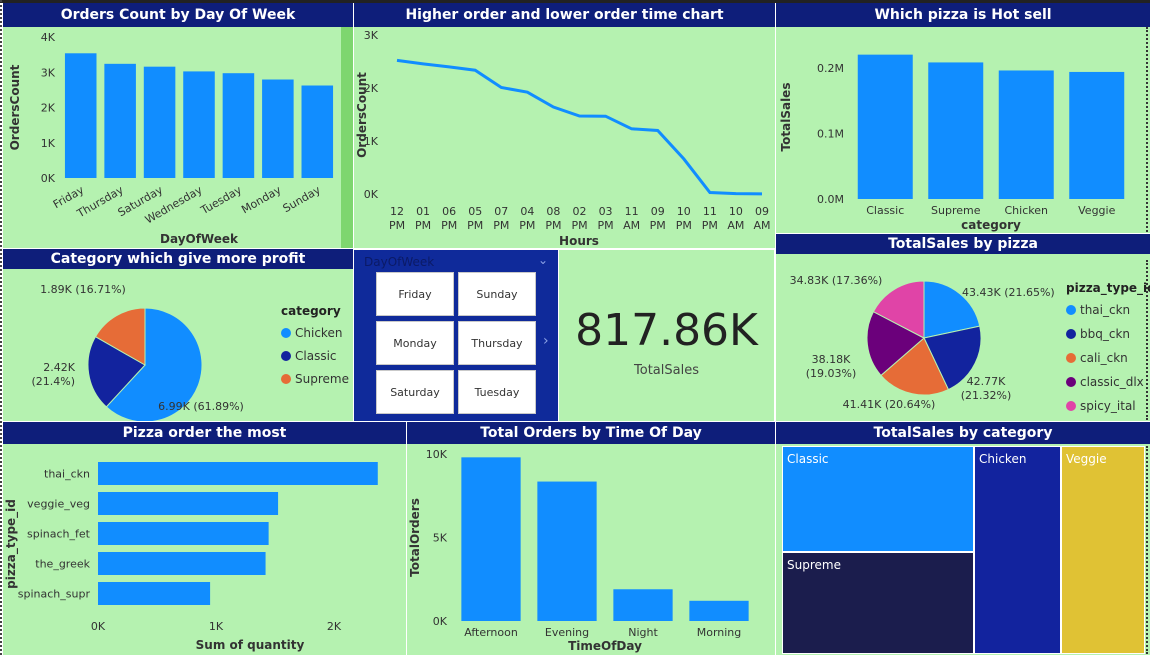  I want to click on x-tick-label: 09 AM, so click(761, 218).